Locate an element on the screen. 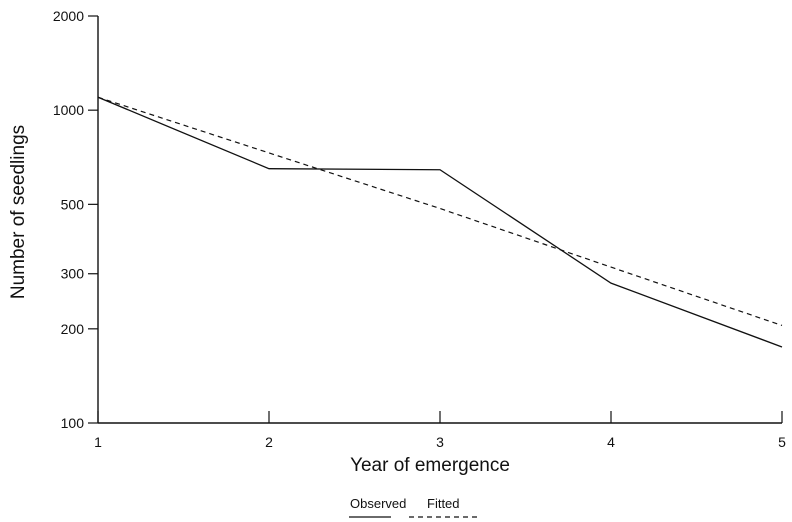  x-tick-label-3: 3 is located at coordinates (440, 442).